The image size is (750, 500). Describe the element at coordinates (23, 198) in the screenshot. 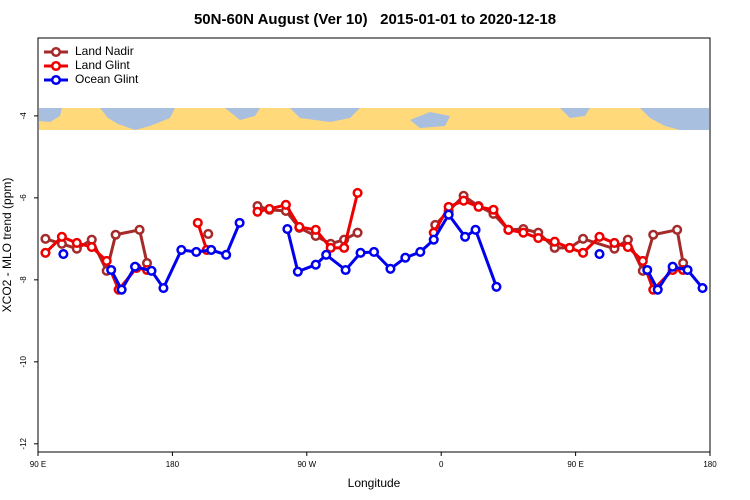

I see `y-tick-label: -6` at that location.